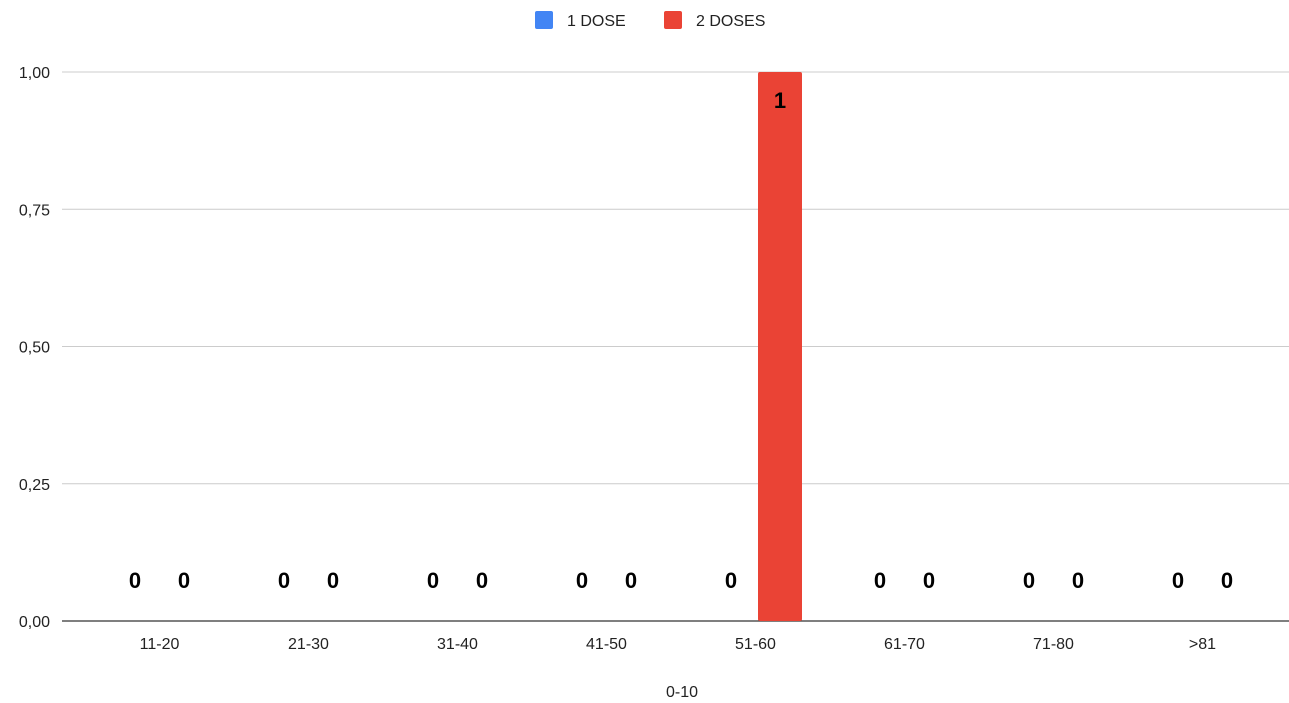  I want to click on y-tick-label: 1,00, so click(34, 73).